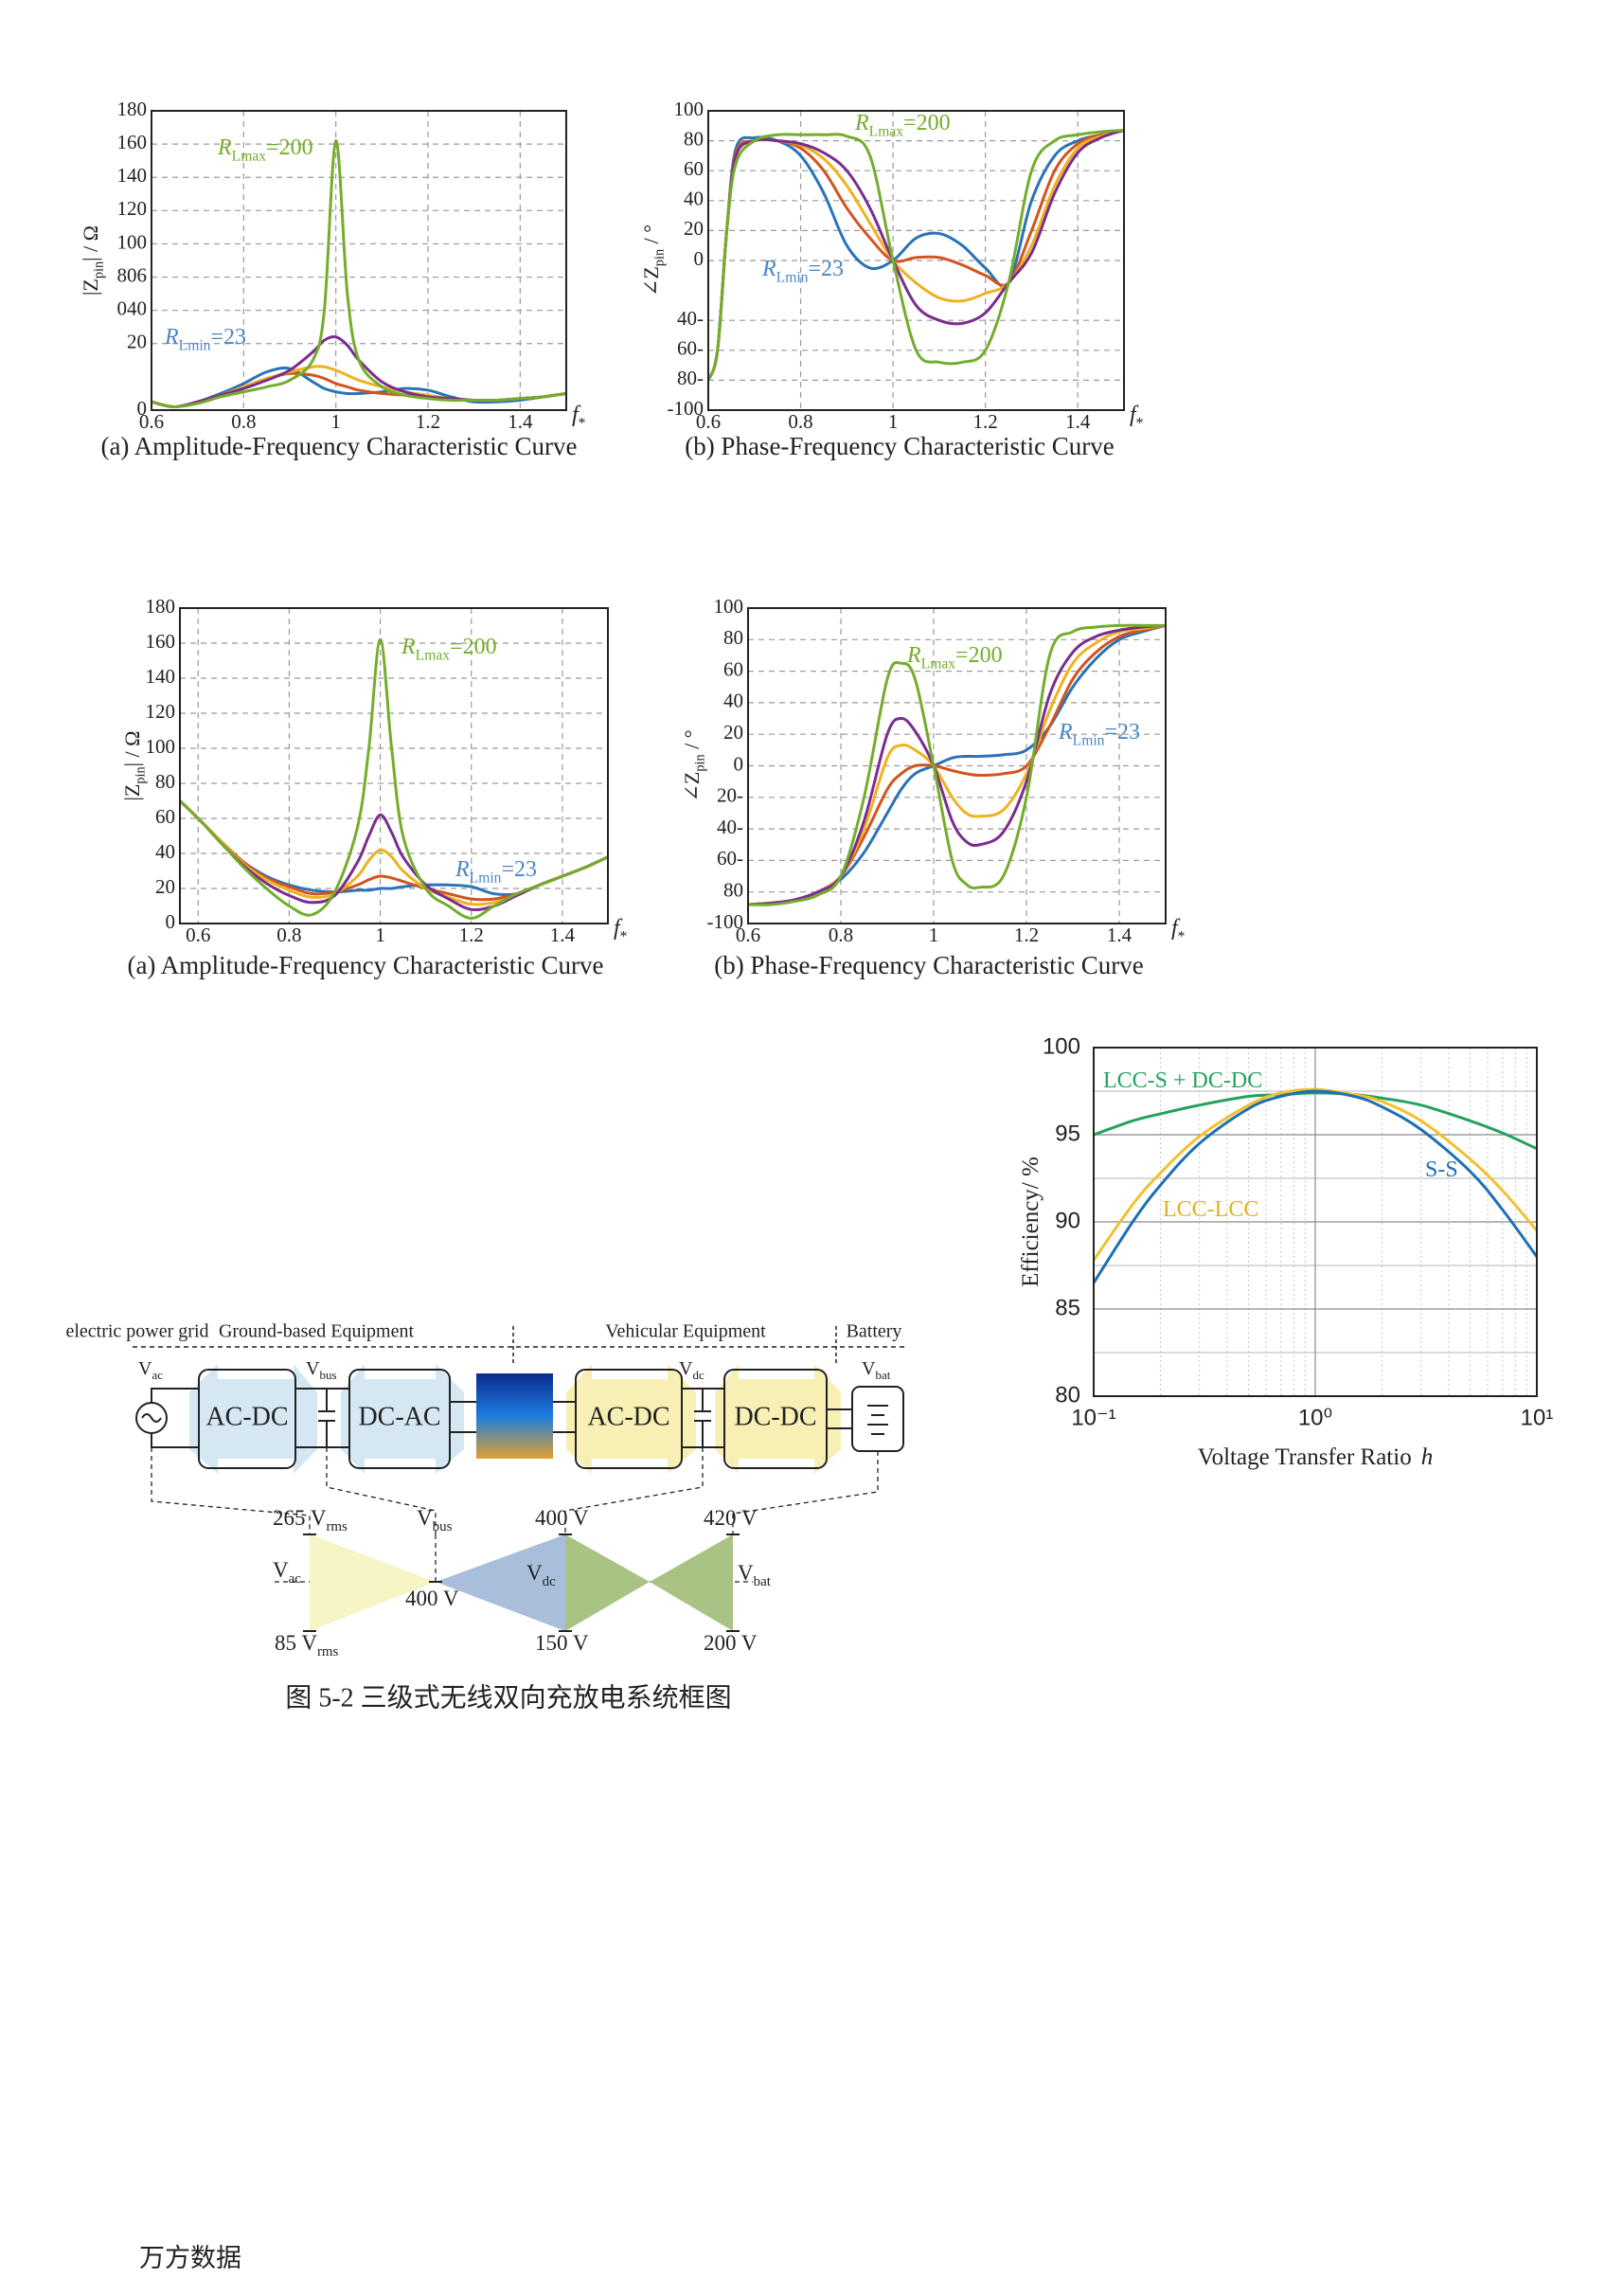 This screenshot has width=1623, height=2296. What do you see at coordinates (432, 1599) in the screenshot?
I see `level-label: 400 V` at bounding box center [432, 1599].